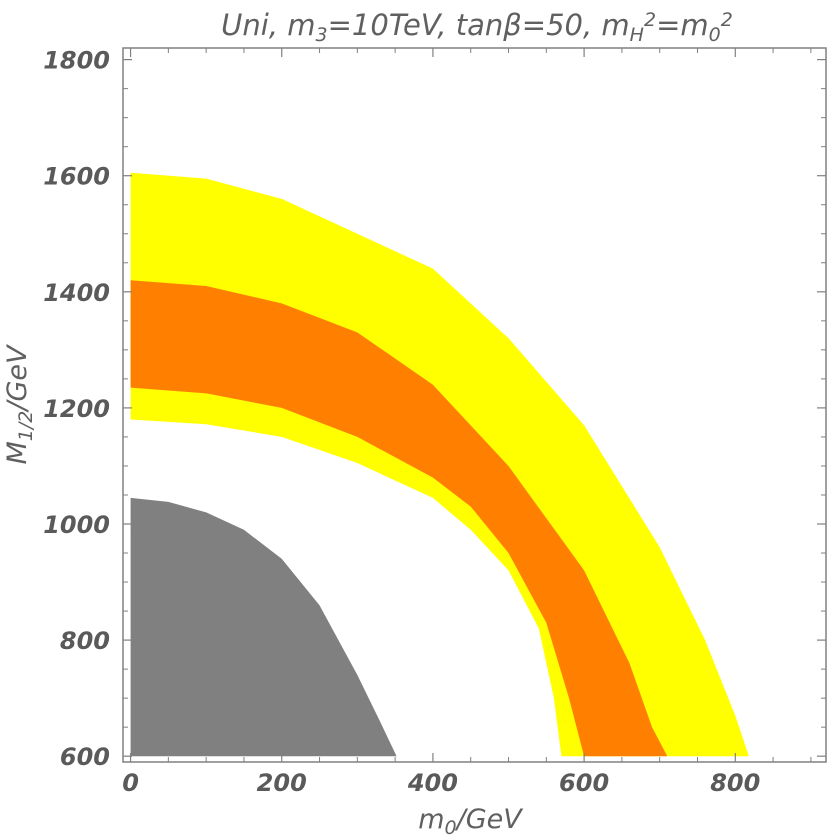 The image size is (830, 840). I want to click on y-tick-label: 600, so click(85, 757).